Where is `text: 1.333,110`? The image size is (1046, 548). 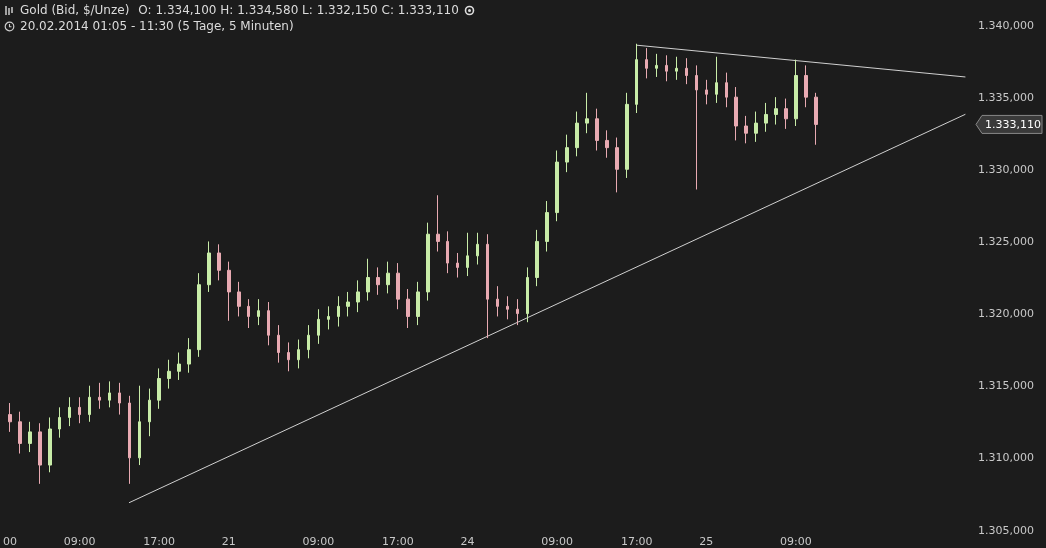
text: 1.333,110 is located at coordinates (1013, 124).